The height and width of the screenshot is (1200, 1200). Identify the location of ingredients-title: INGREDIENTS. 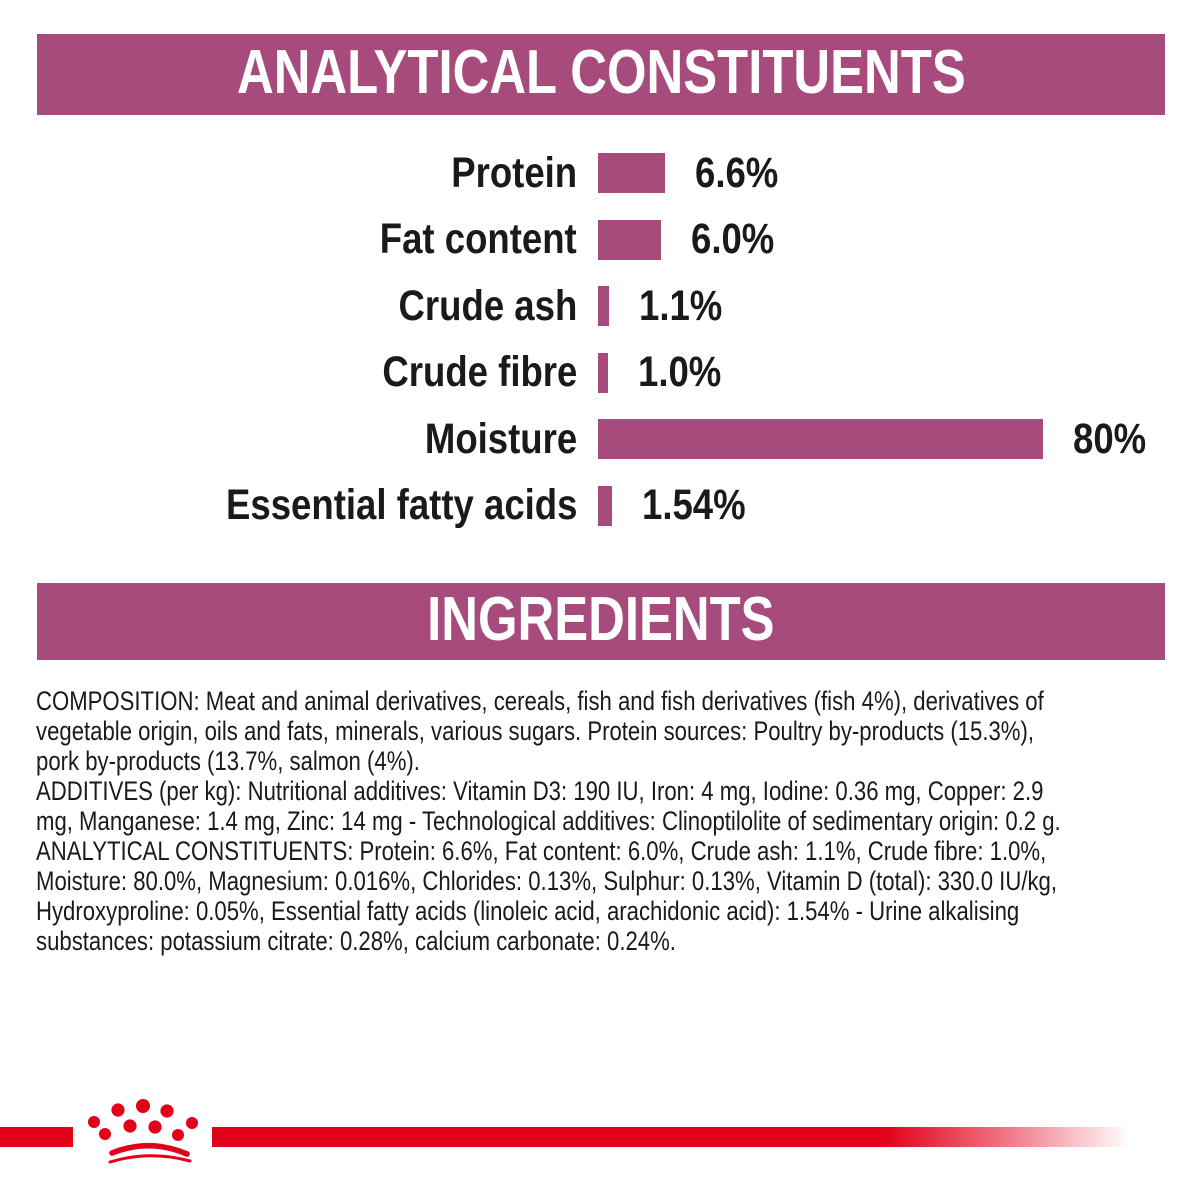
(601, 619).